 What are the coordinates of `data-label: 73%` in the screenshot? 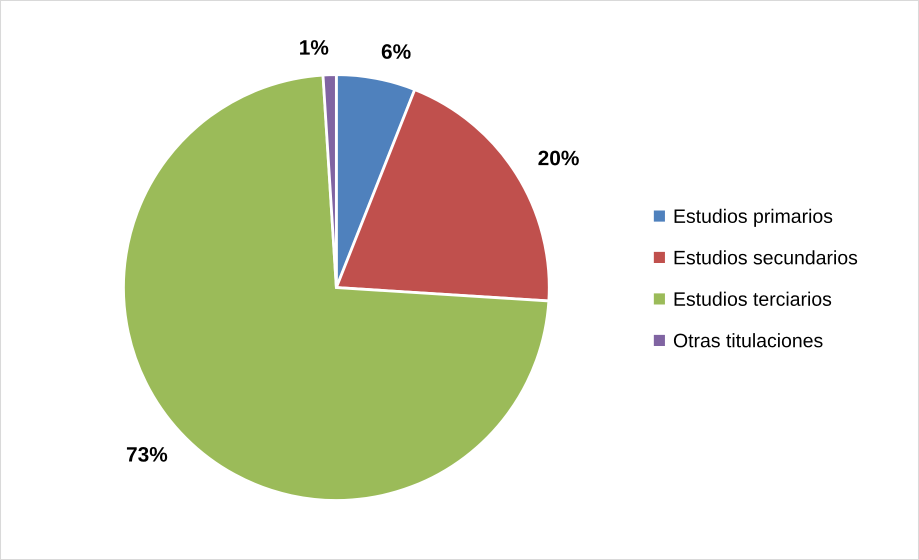 It's located at (147, 454).